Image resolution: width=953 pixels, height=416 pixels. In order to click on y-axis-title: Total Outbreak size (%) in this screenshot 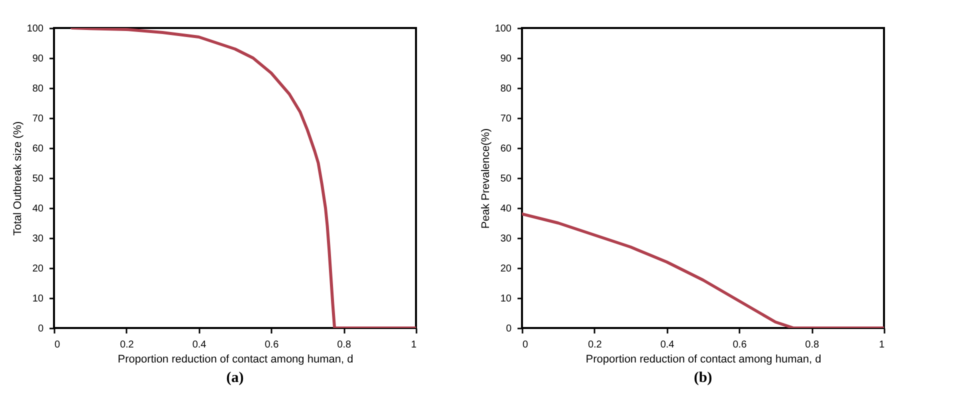, I will do `click(18, 178)`.